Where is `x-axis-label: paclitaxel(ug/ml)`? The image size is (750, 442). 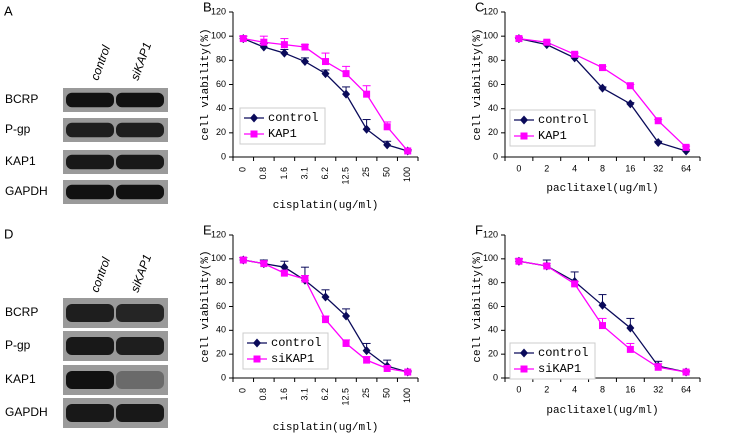 x-axis-label: paclitaxel(ug/ml) is located at coordinates (602, 411).